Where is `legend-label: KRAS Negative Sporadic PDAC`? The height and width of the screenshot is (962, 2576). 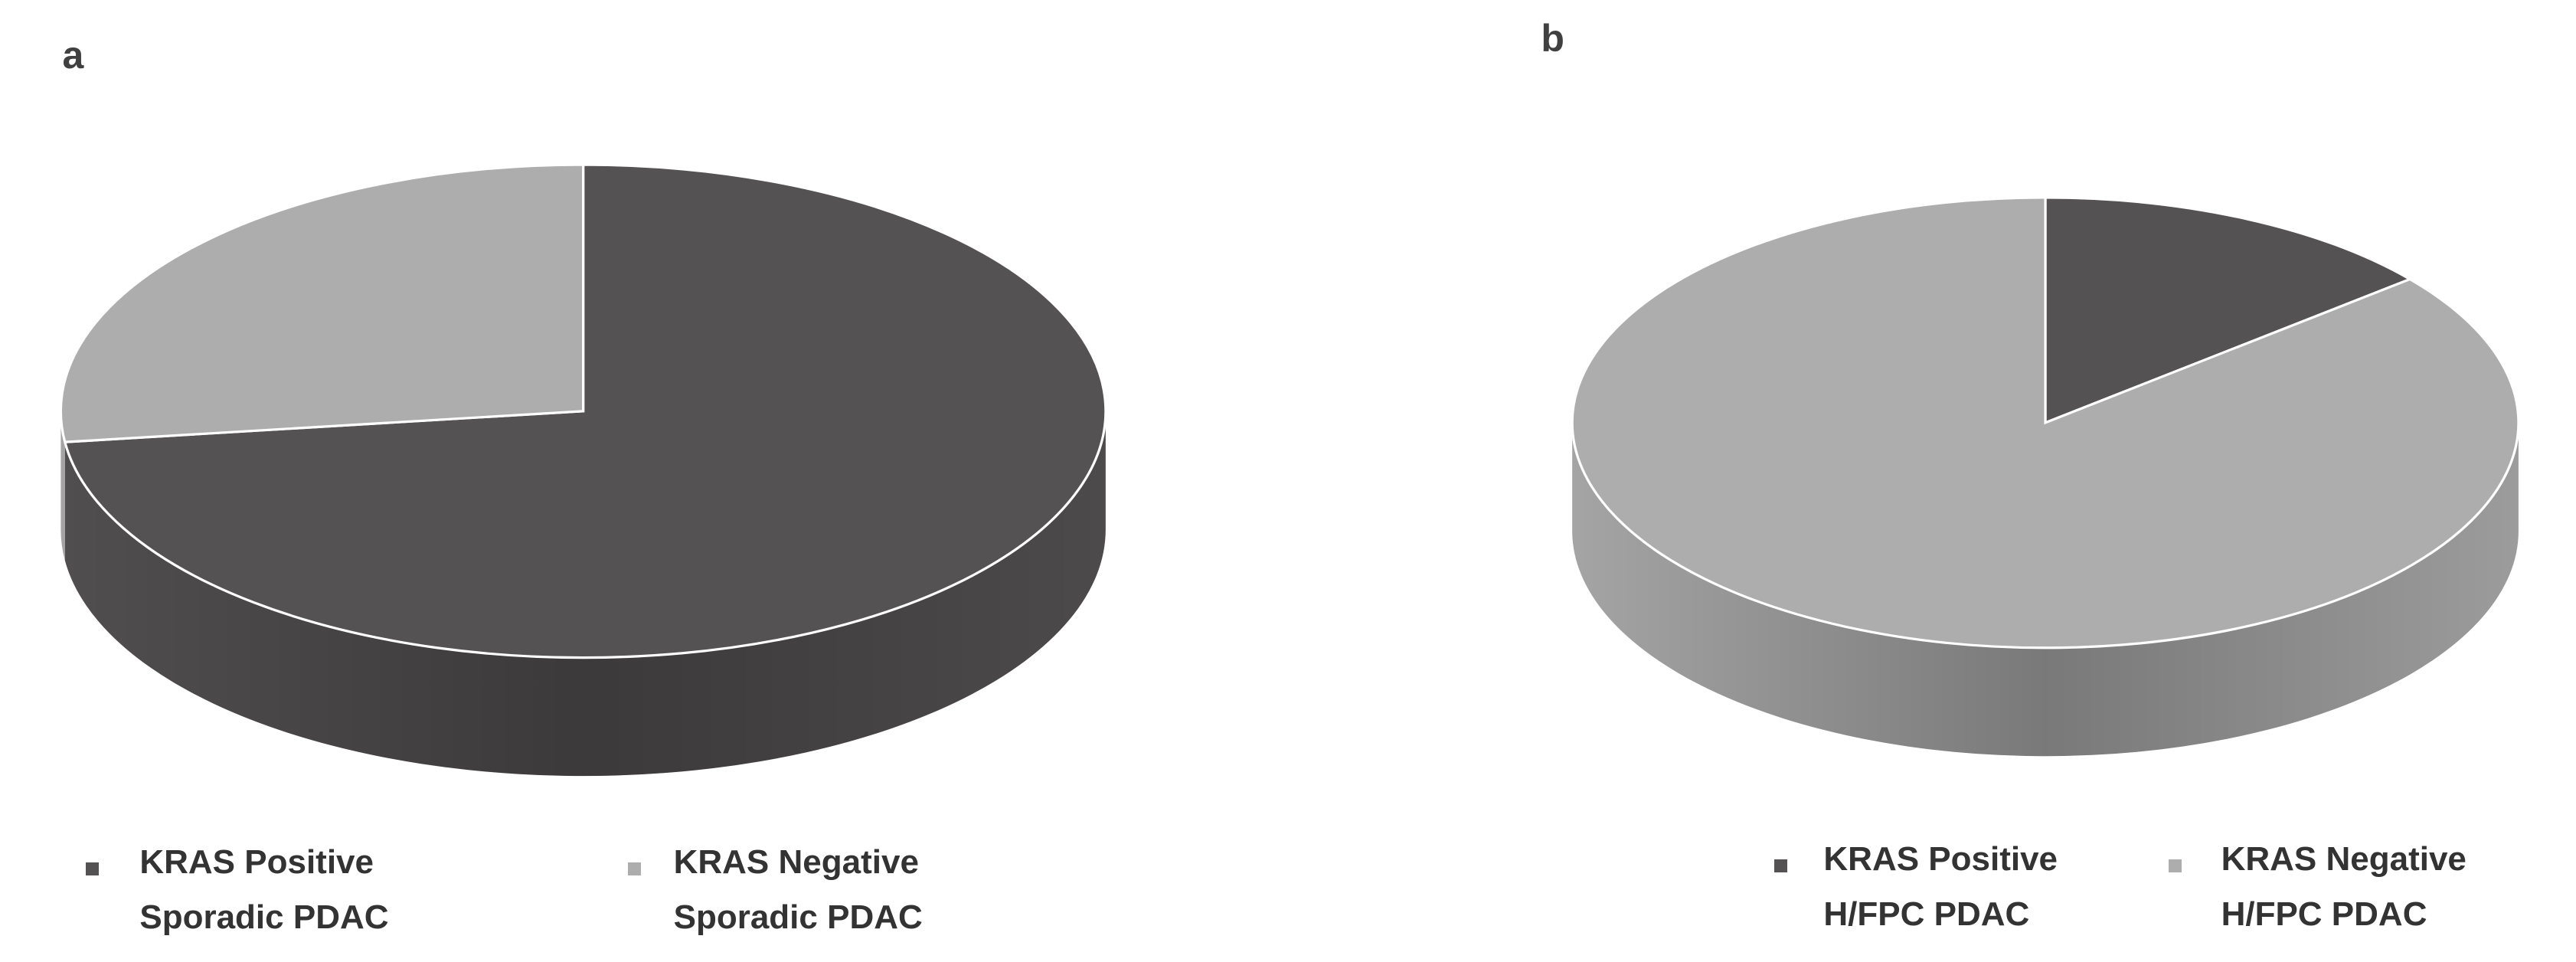
legend-label: KRAS Negative Sporadic PDAC is located at coordinates (798, 889).